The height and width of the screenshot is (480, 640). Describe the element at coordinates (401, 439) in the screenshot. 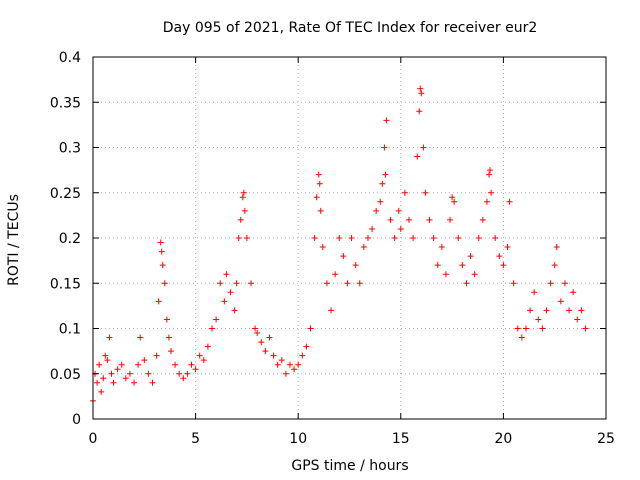

I see `x-tick-label: 15` at that location.